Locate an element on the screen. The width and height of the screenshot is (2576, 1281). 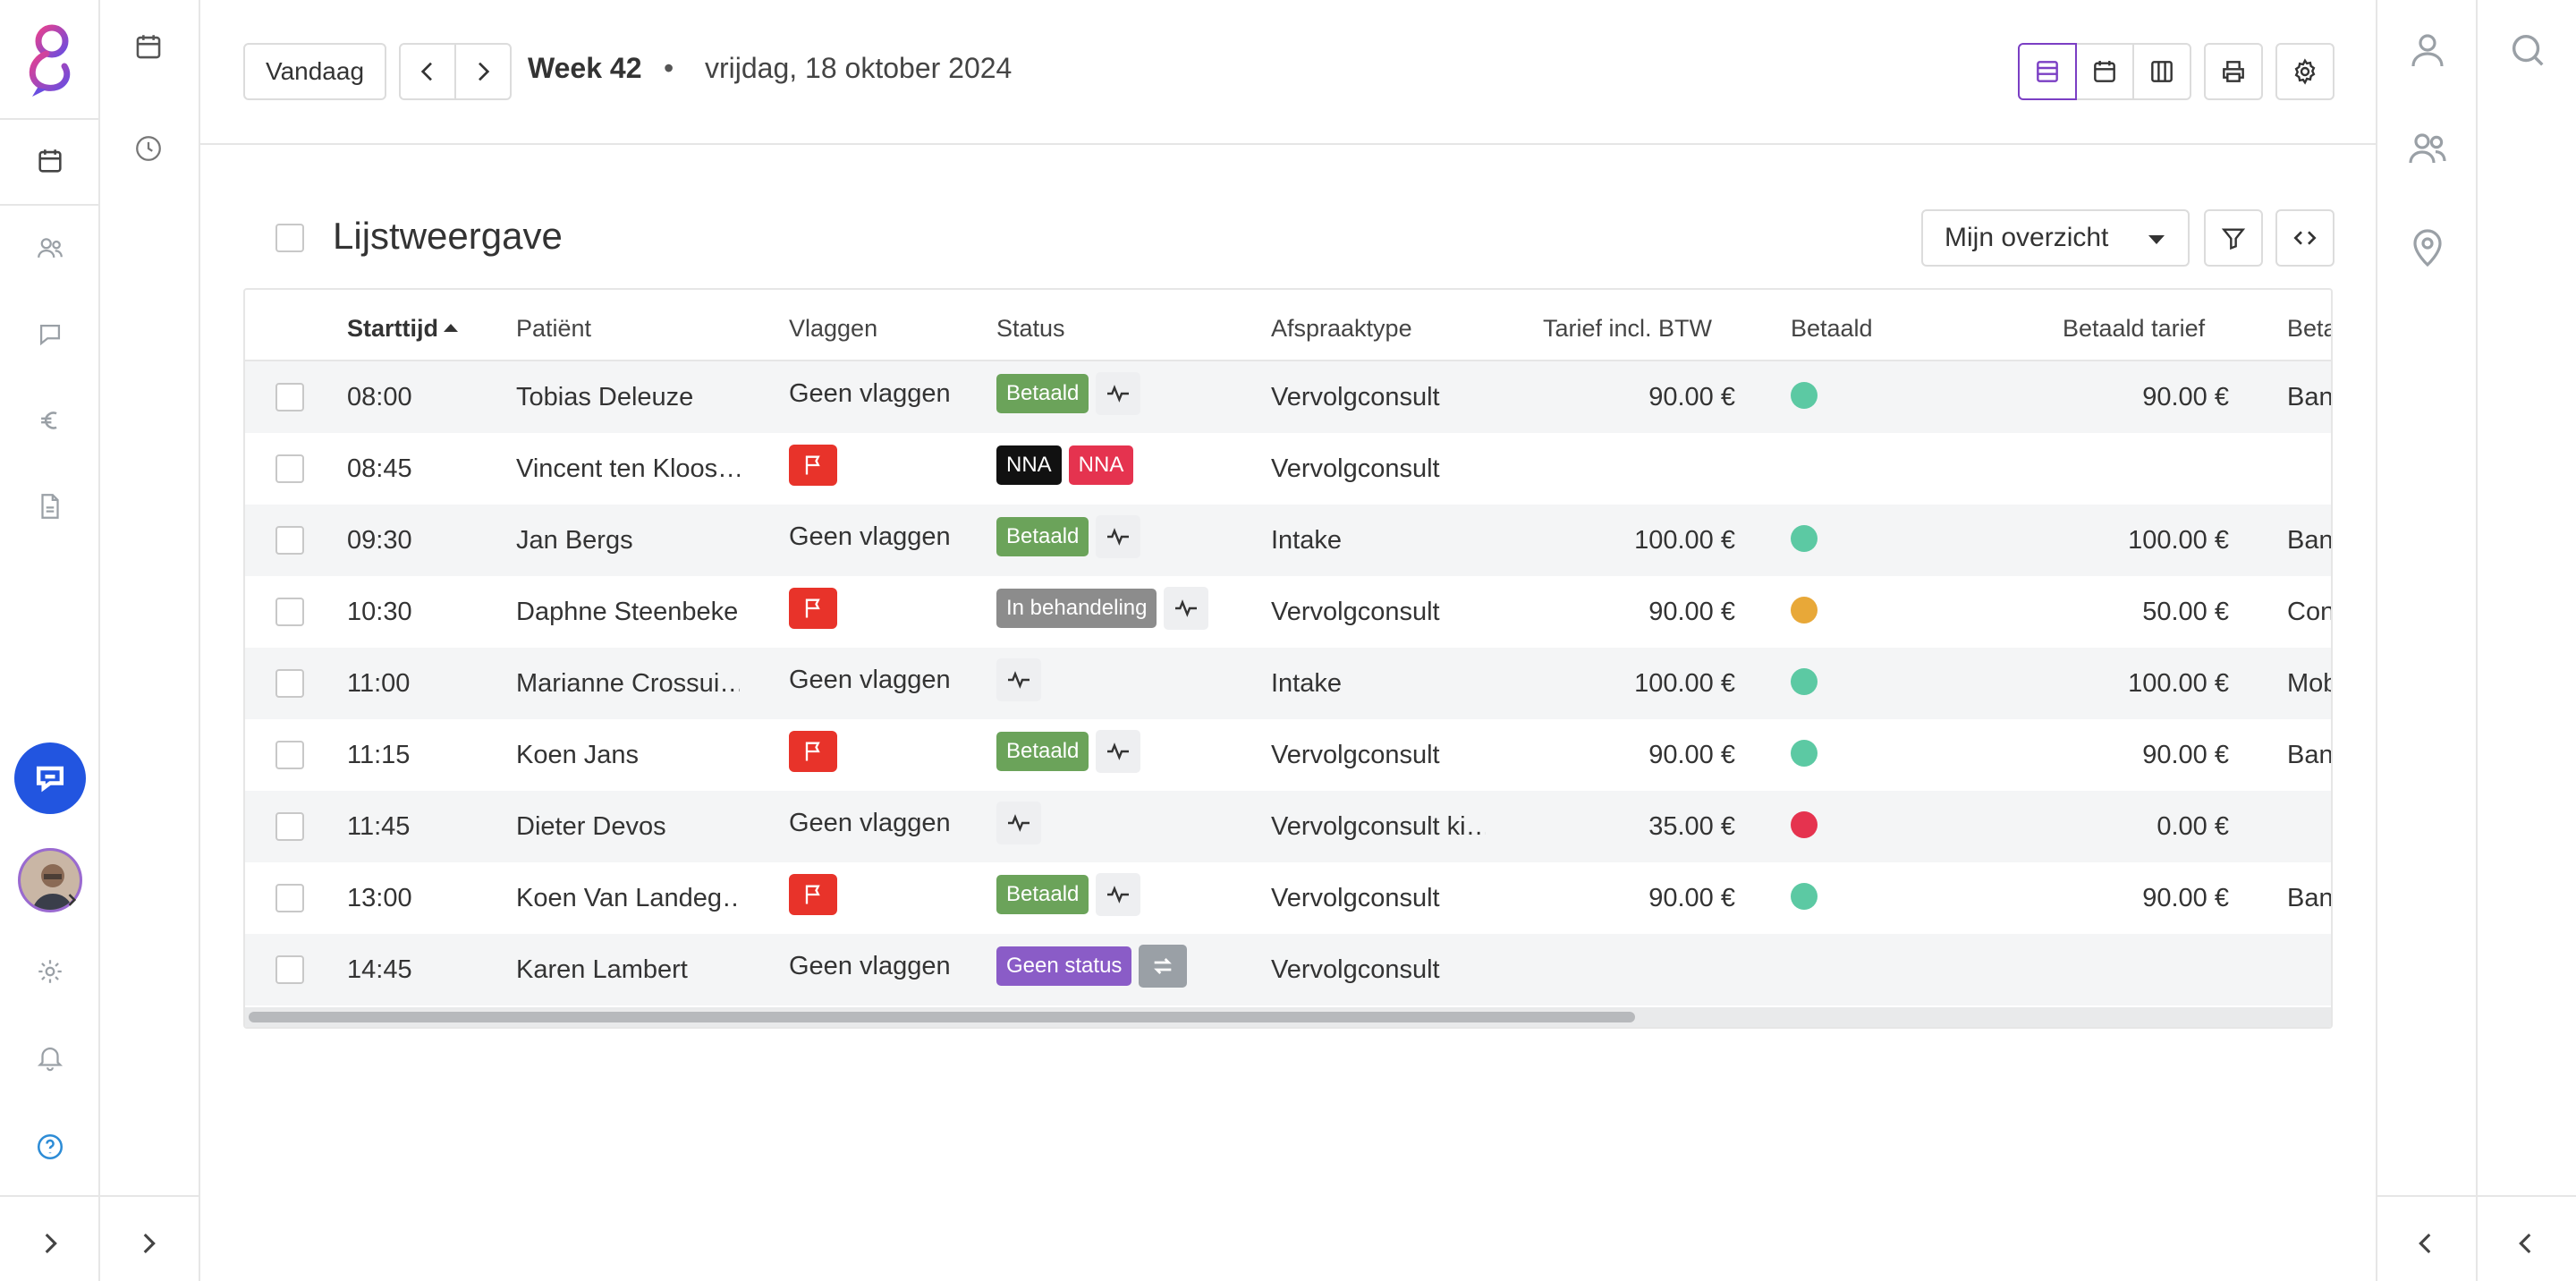
settings-button is located at coordinates (2304, 71).